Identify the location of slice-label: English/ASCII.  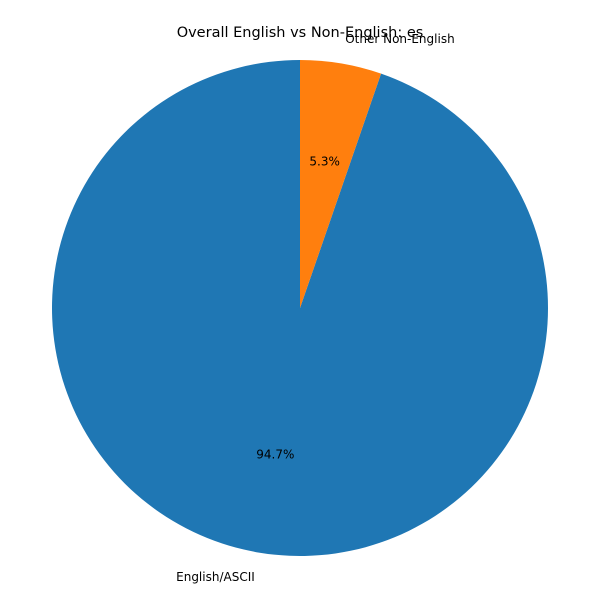
(215, 577).